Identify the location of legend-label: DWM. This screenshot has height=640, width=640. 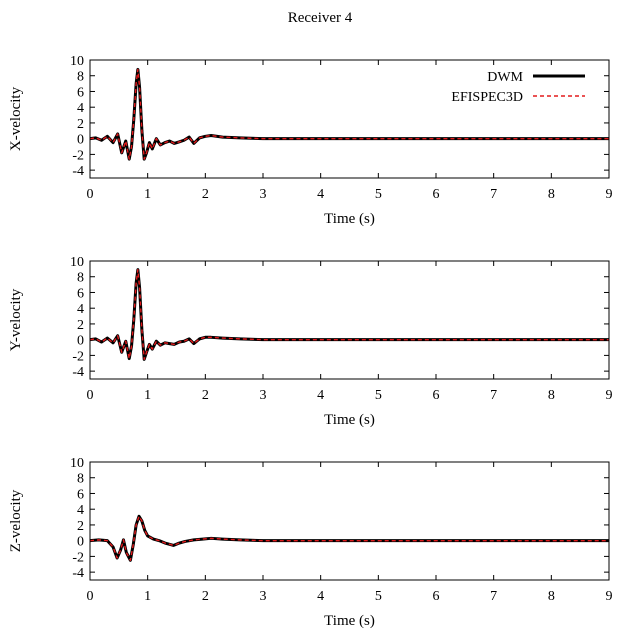
(505, 77).